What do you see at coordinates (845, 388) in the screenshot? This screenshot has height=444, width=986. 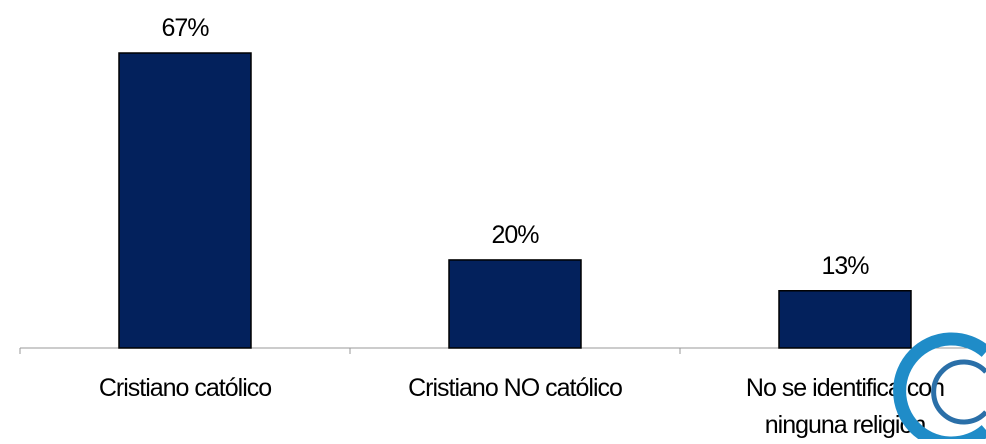 I see `category-label-3-line-1: No se identifica con` at bounding box center [845, 388].